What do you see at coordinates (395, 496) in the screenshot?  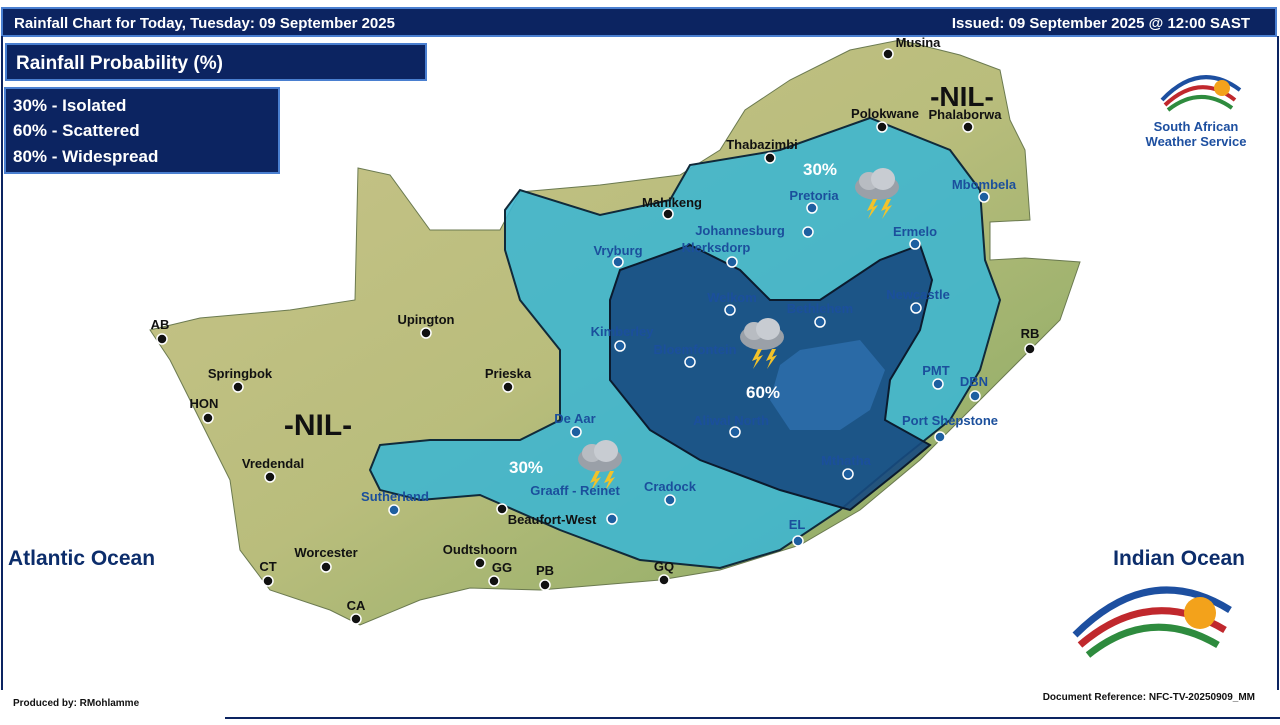 I see `city-label: Sutherland` at bounding box center [395, 496].